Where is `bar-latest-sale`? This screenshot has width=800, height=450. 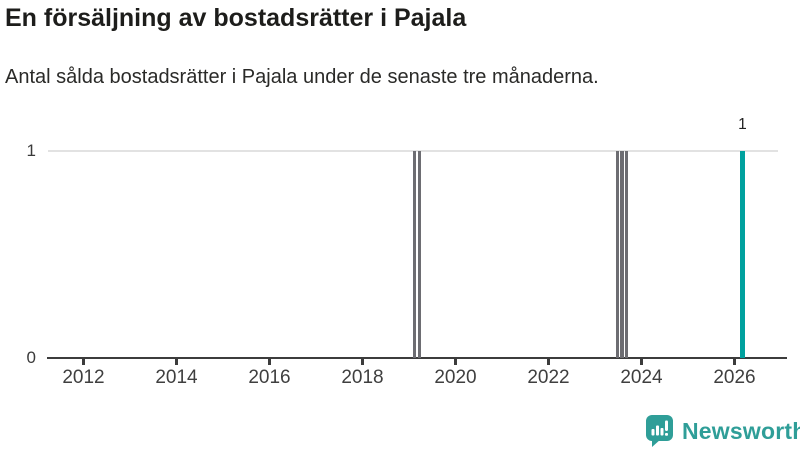
bar-latest-sale is located at coordinates (742, 254).